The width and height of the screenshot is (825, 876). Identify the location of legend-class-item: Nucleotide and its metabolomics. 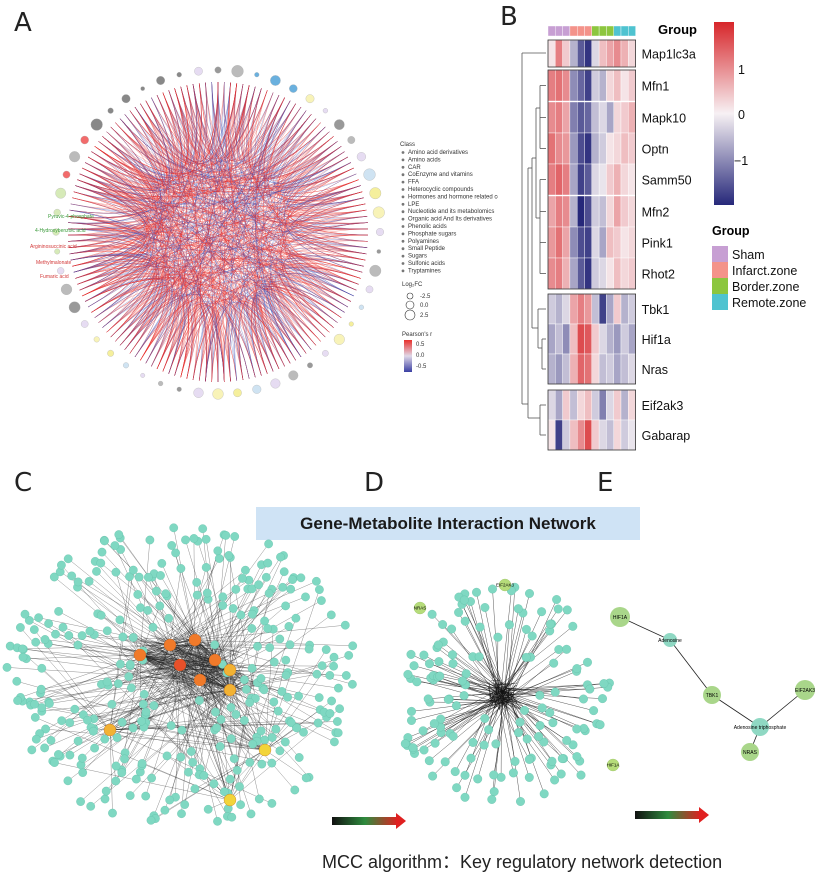
(451, 212).